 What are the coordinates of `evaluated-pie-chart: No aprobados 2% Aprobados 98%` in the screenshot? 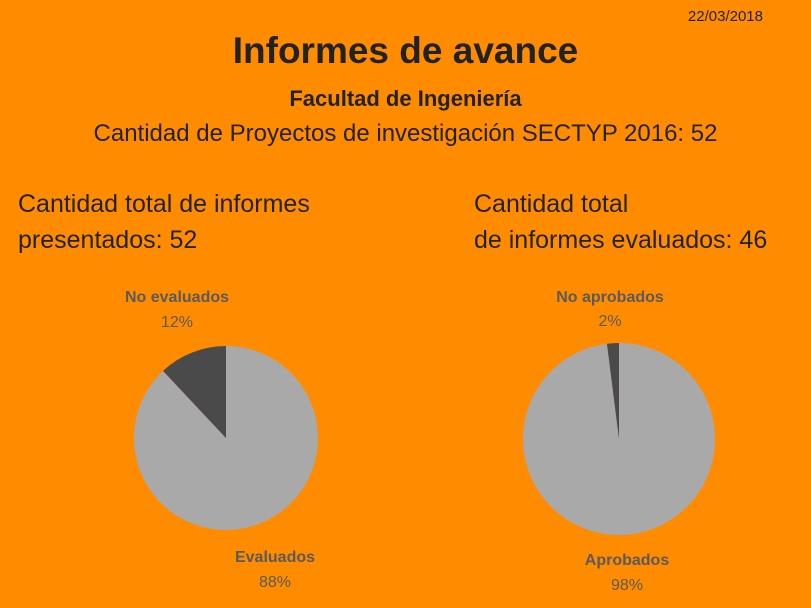 It's located at (618, 441).